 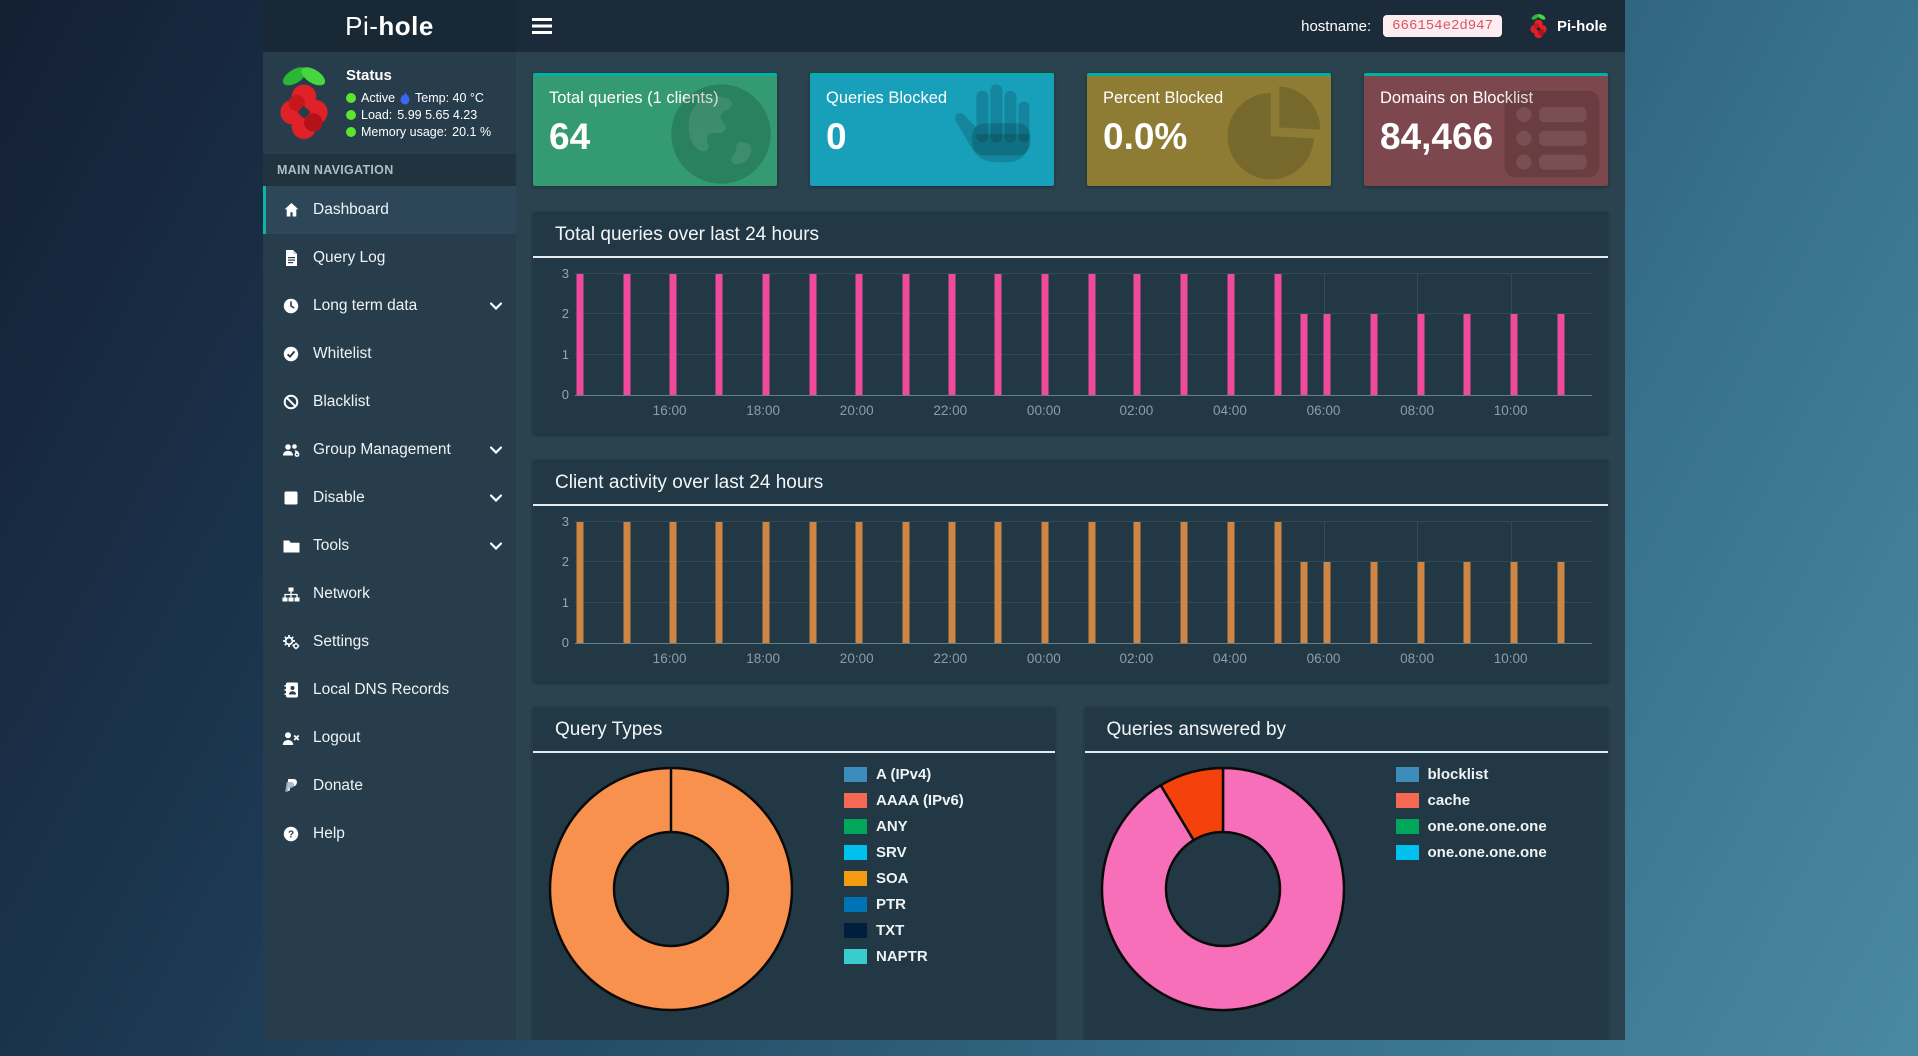 I want to click on hamburger-icon, so click(x=542, y=26).